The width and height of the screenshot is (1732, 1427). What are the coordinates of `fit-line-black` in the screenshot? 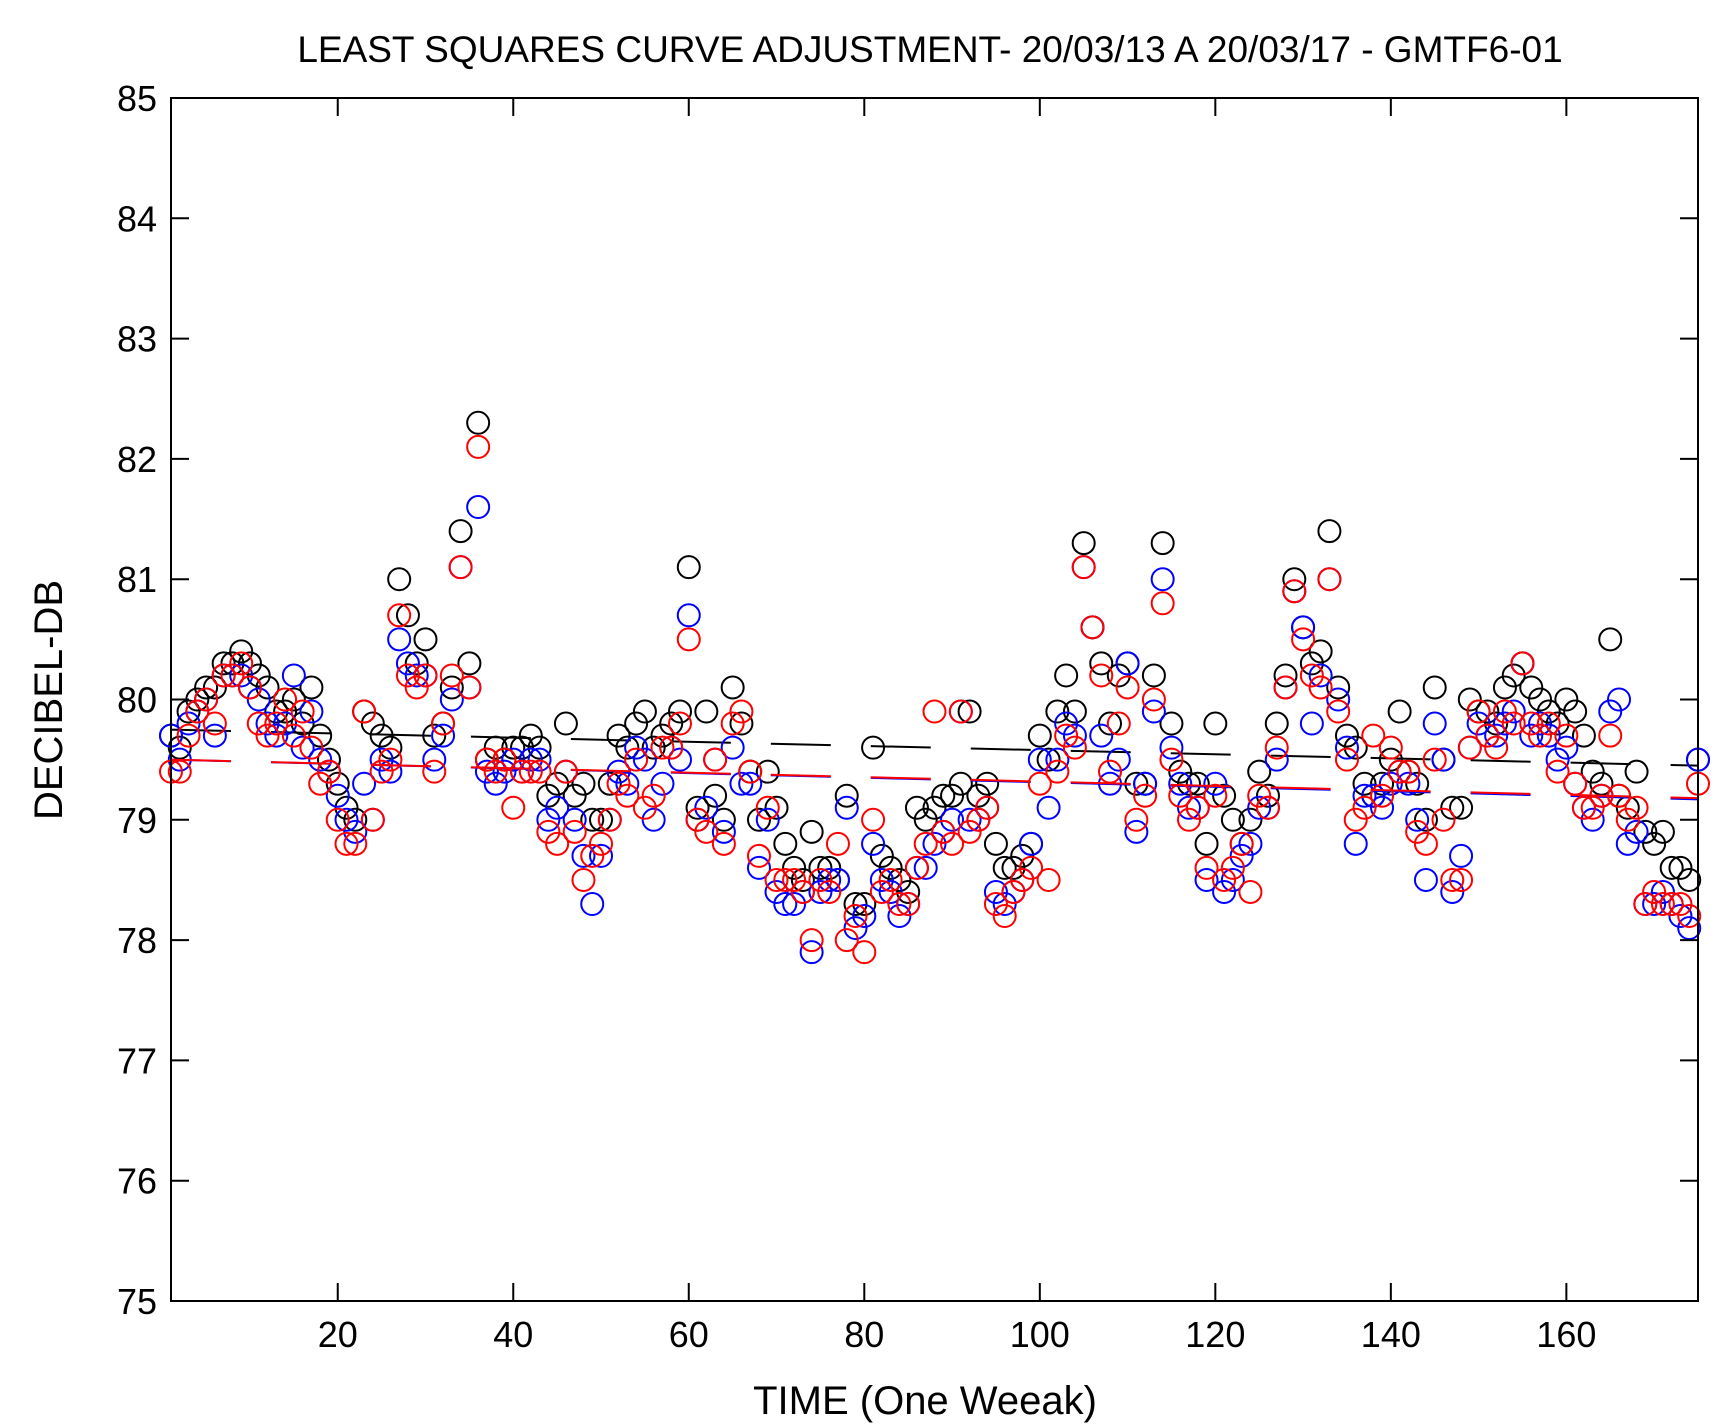 It's located at (934, 747).